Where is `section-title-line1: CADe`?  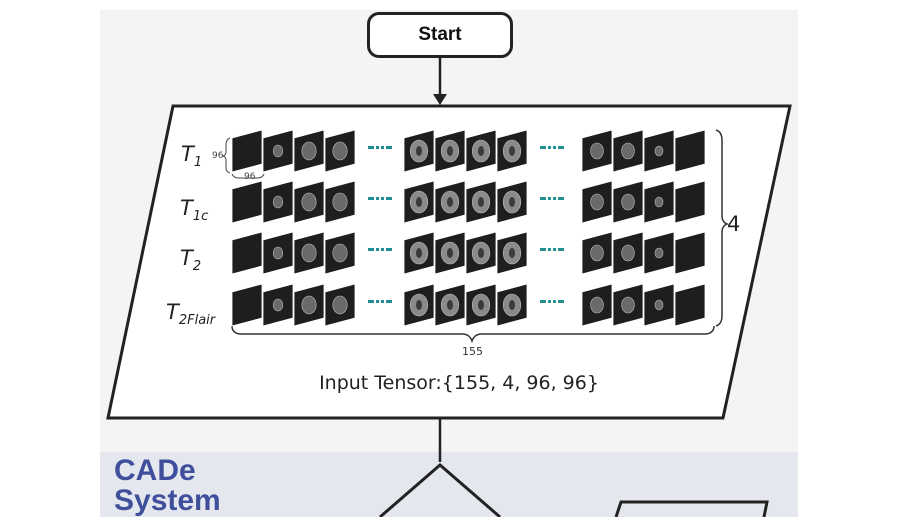
section-title-line1: CADe is located at coordinates (155, 470).